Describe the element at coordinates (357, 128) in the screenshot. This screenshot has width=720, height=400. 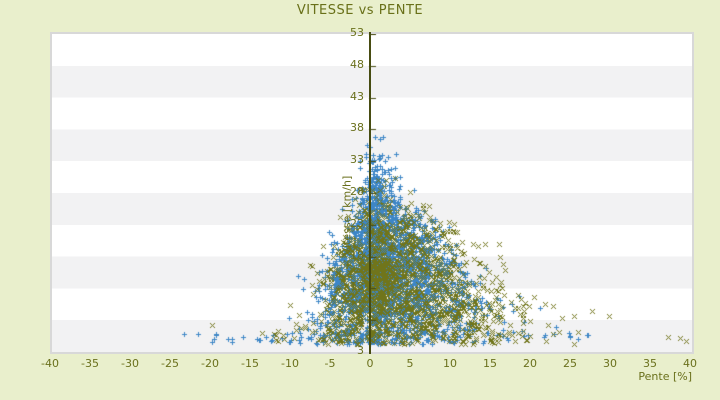
I see `y-tick-label: 38` at that location.